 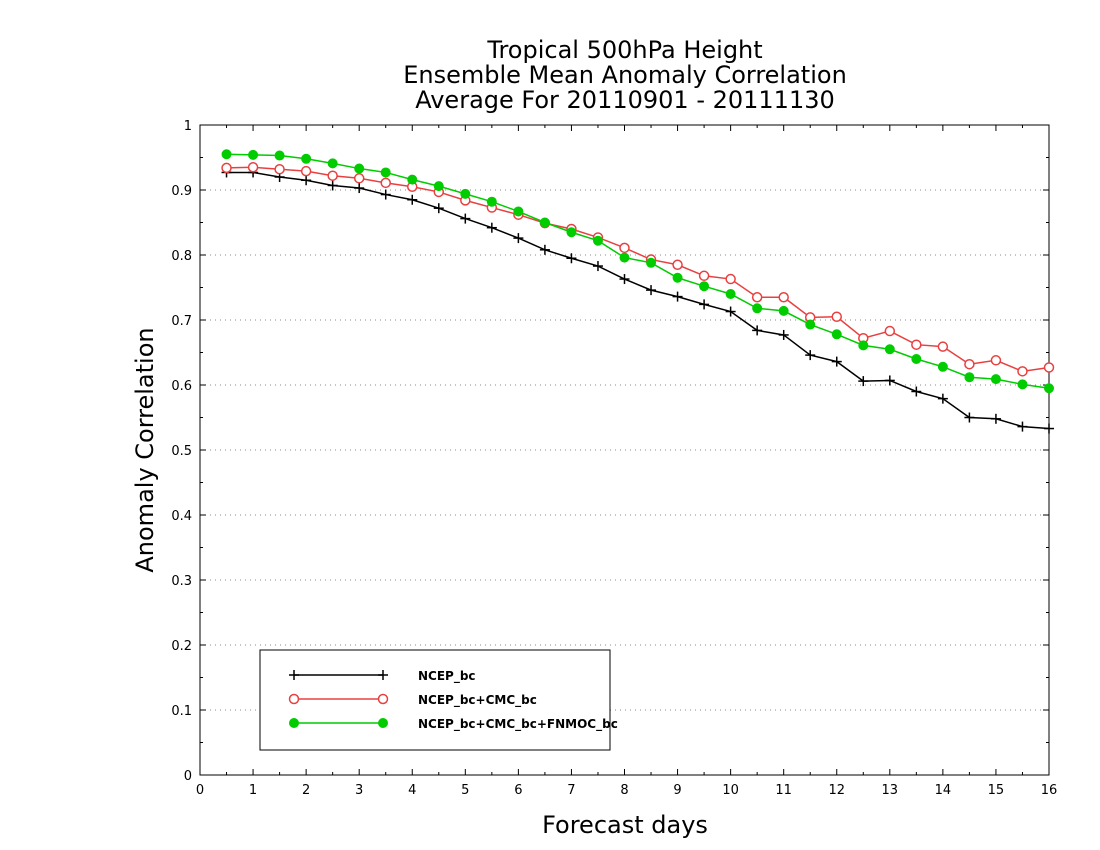 What do you see at coordinates (181, 646) in the screenshot?
I see `y-tick-label: 0.2` at bounding box center [181, 646].